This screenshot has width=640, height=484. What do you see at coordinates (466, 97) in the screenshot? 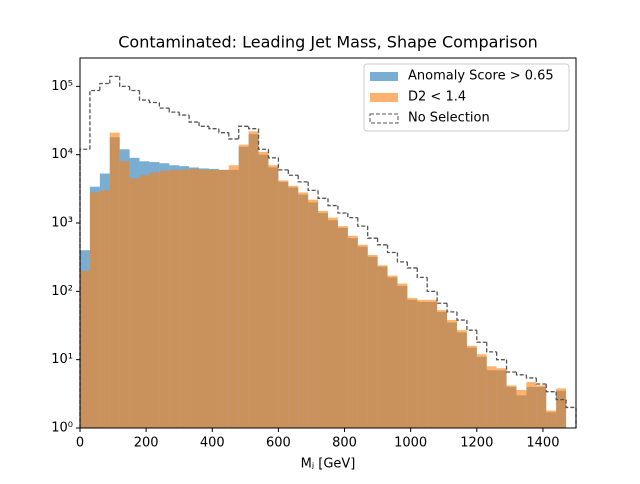
I see `legend: Anomaly Score > 0.65 D2 < 1.4 No Selection` at bounding box center [466, 97].